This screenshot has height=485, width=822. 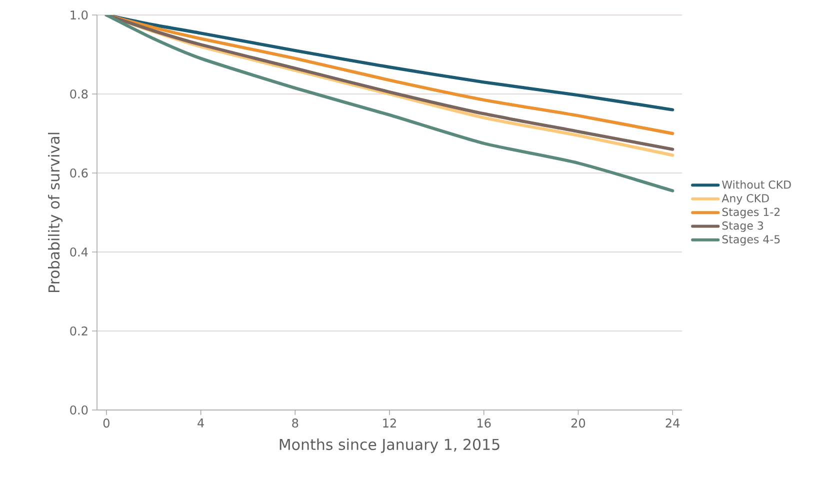 What do you see at coordinates (389, 423) in the screenshot?
I see `x-tick-label: 12` at bounding box center [389, 423].